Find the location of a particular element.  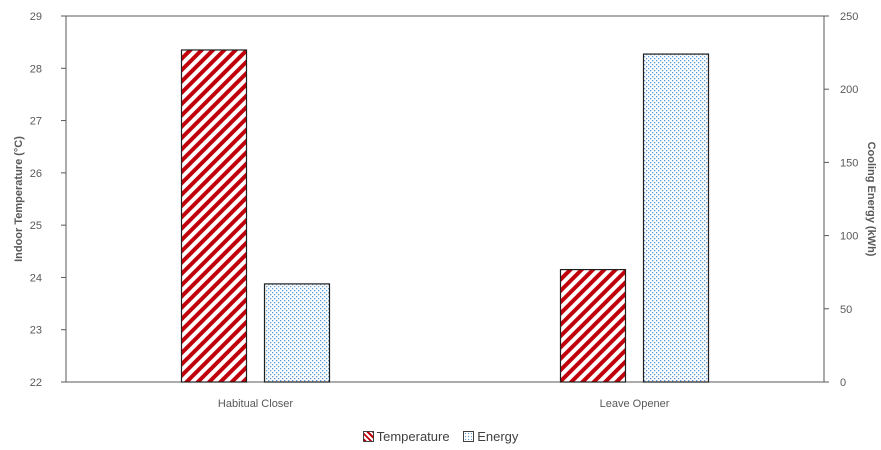

legend-item-temperature: Temperature is located at coordinates (406, 437).